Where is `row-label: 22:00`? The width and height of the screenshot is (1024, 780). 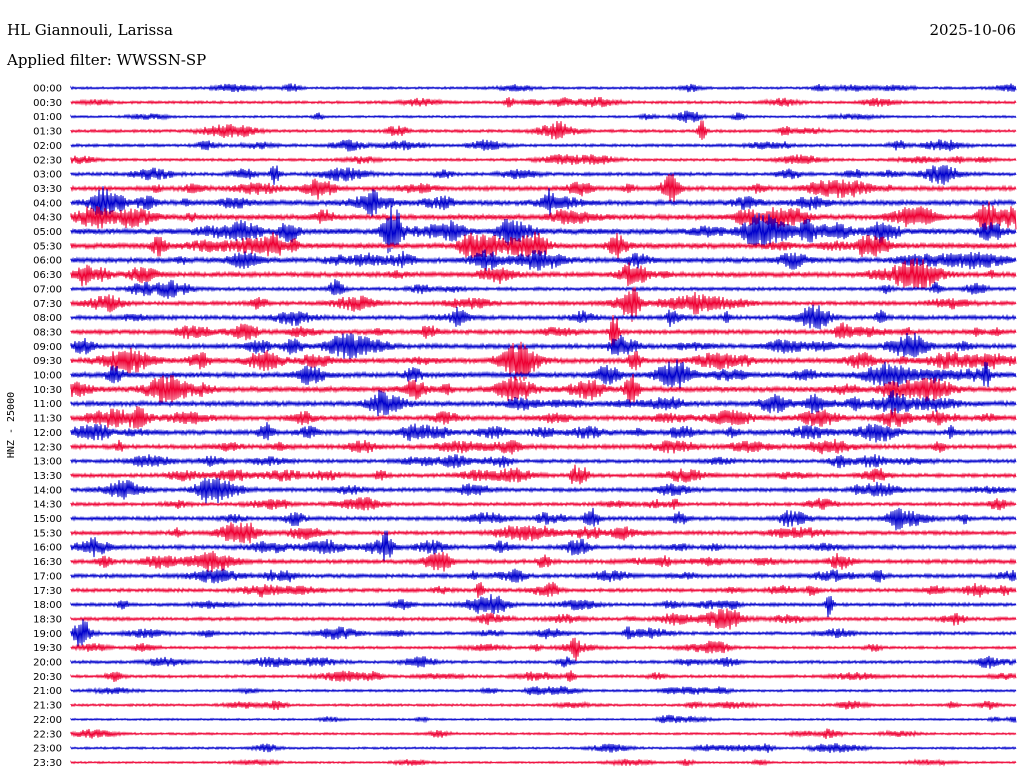
row-label: 22:00 is located at coordinates (47, 720).